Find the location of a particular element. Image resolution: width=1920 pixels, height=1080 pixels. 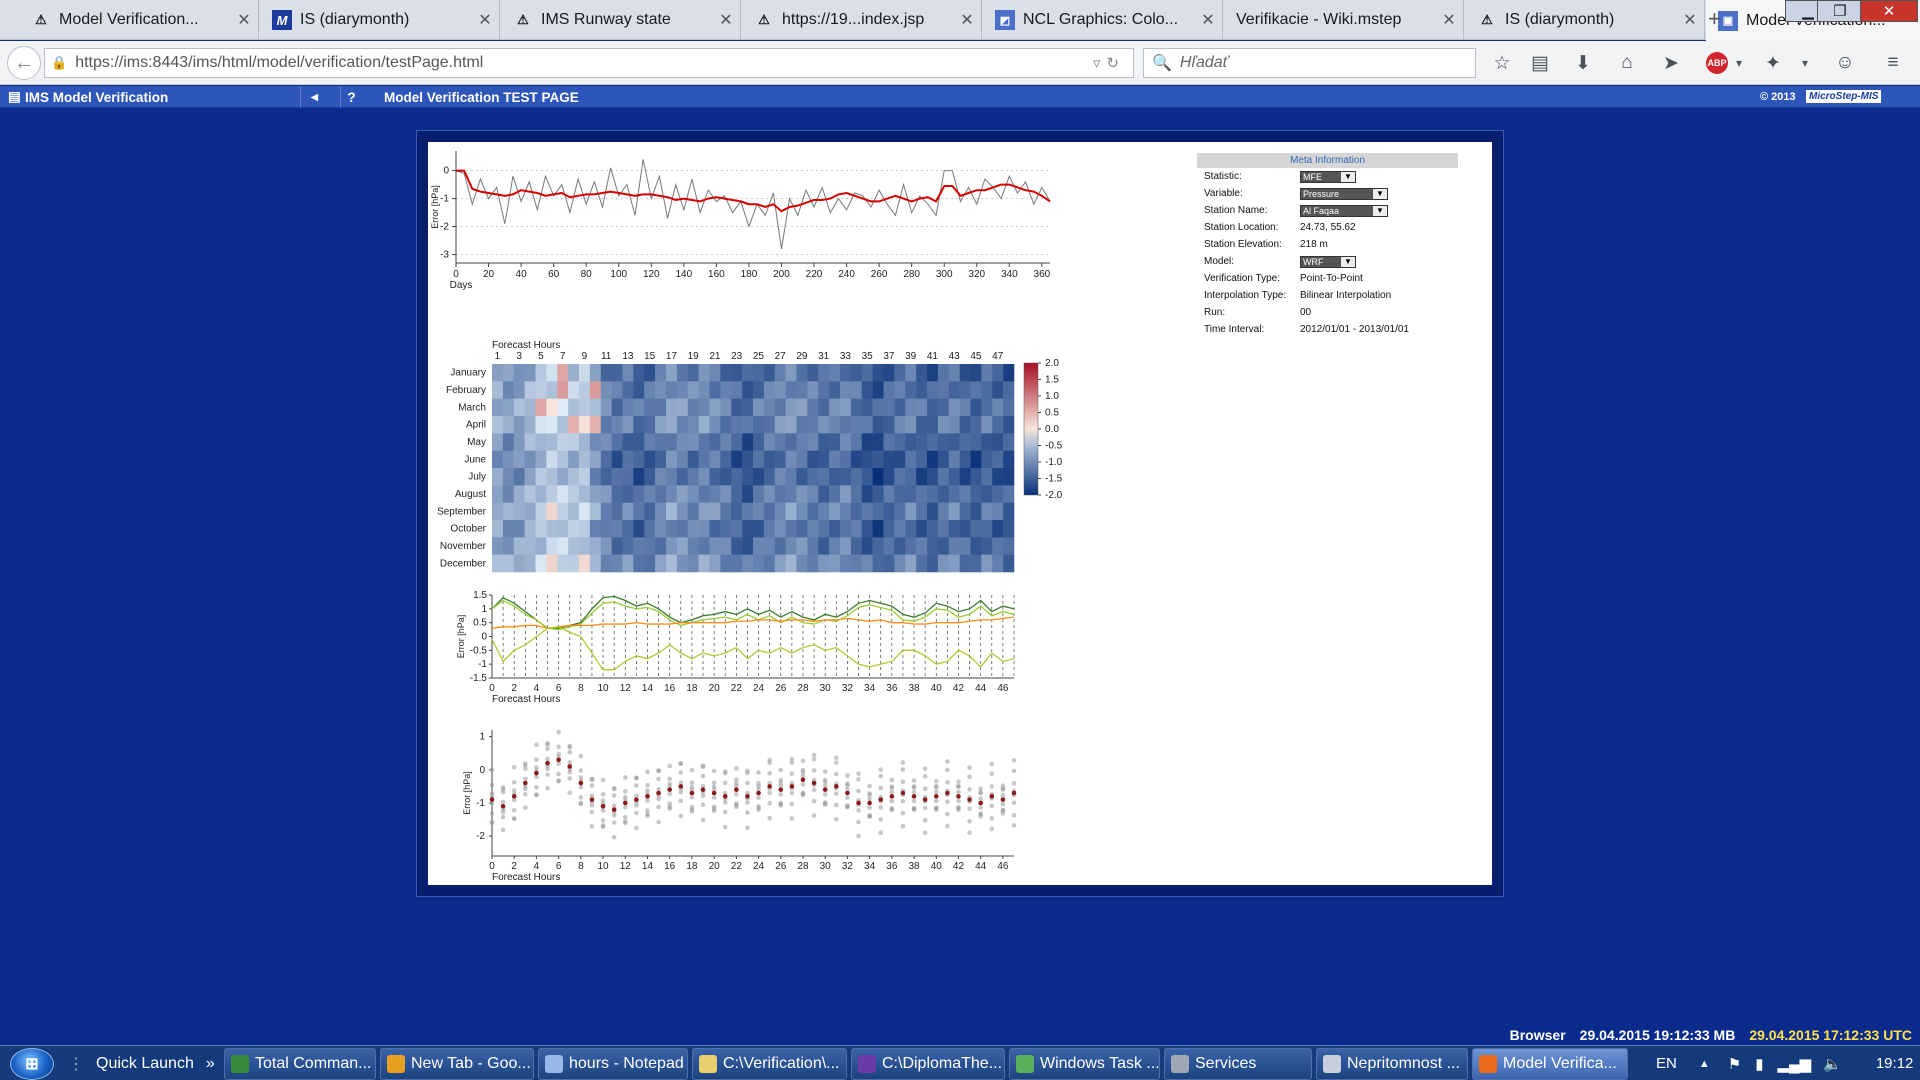

meta-select: Al Faqaa ▼ is located at coordinates (1344, 210).